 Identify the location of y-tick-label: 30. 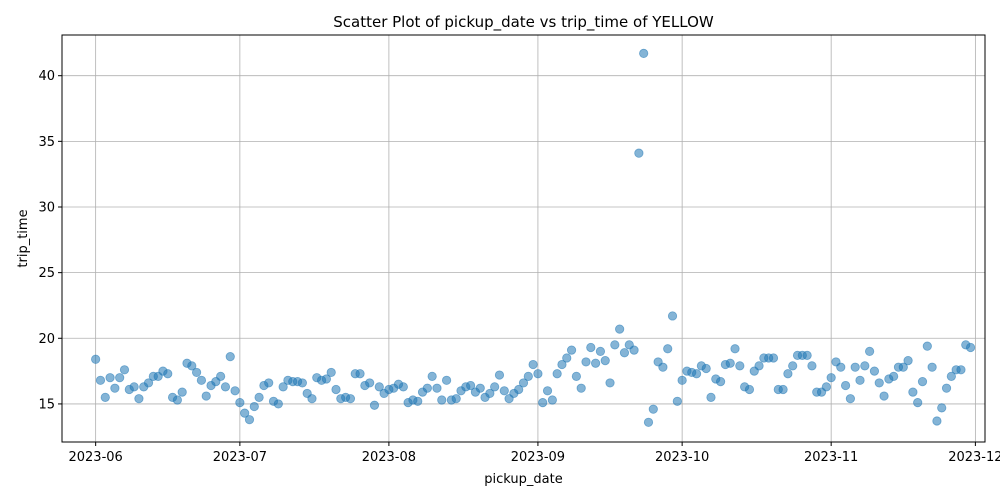
(46, 207).